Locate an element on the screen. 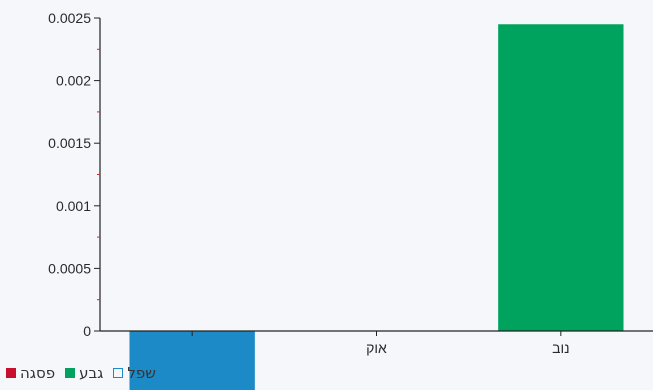 The width and height of the screenshot is (653, 390). y-tick-label: 0 is located at coordinates (87, 331).